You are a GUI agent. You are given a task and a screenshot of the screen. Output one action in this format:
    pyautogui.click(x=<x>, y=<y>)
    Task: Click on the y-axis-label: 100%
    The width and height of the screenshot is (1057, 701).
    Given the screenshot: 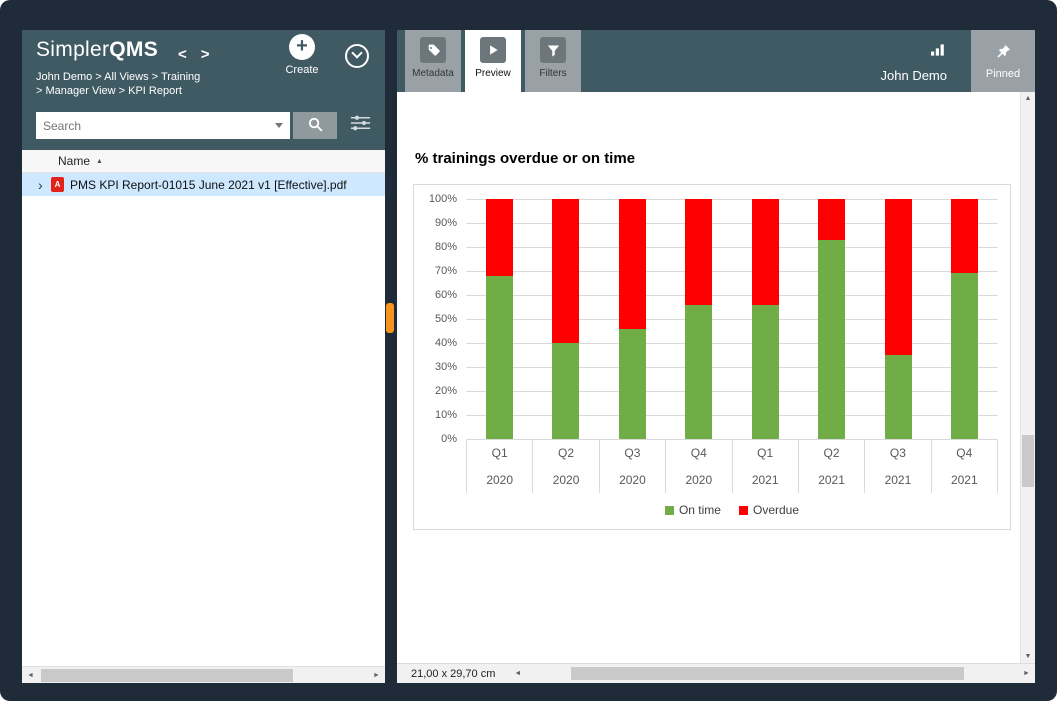 What is the action you would take?
    pyautogui.click(x=442, y=199)
    